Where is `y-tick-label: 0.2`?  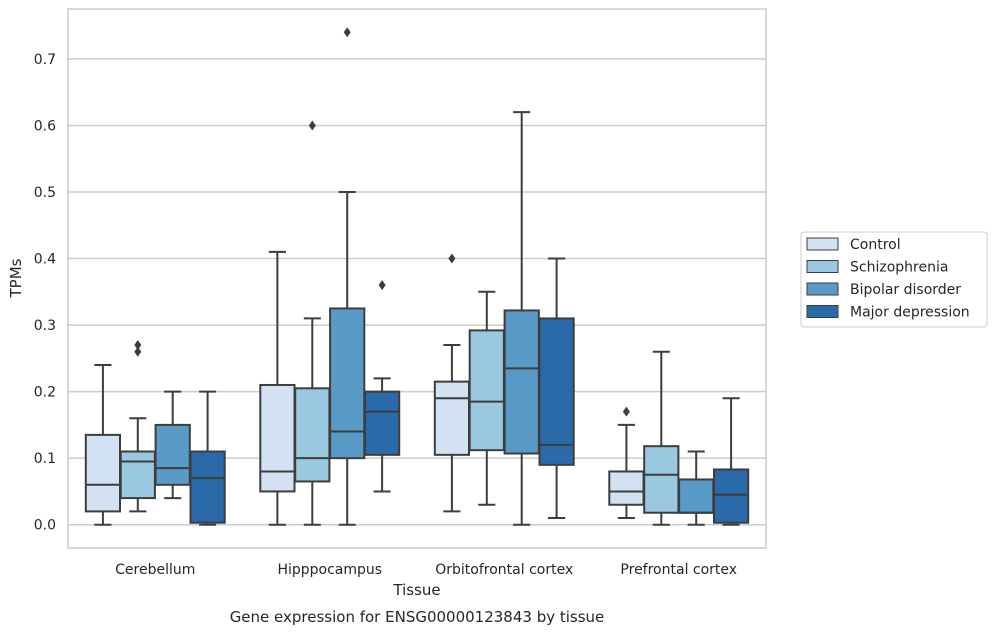 y-tick-label: 0.2 is located at coordinates (45, 393).